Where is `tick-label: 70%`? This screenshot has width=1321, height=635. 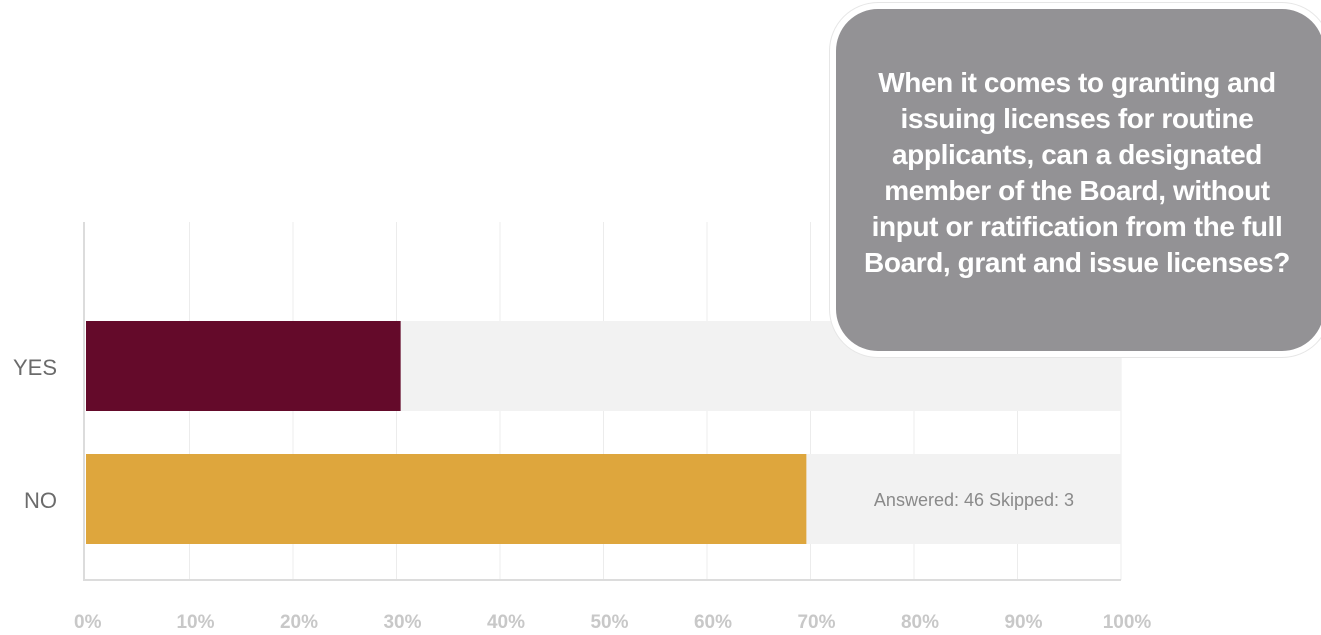
tick-label: 70% is located at coordinates (816, 622).